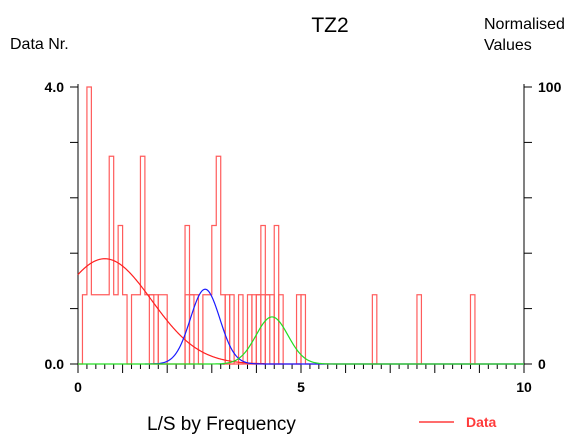 The image size is (582, 442). What do you see at coordinates (524, 387) in the screenshot?
I see `x-tick-label: 10` at bounding box center [524, 387].